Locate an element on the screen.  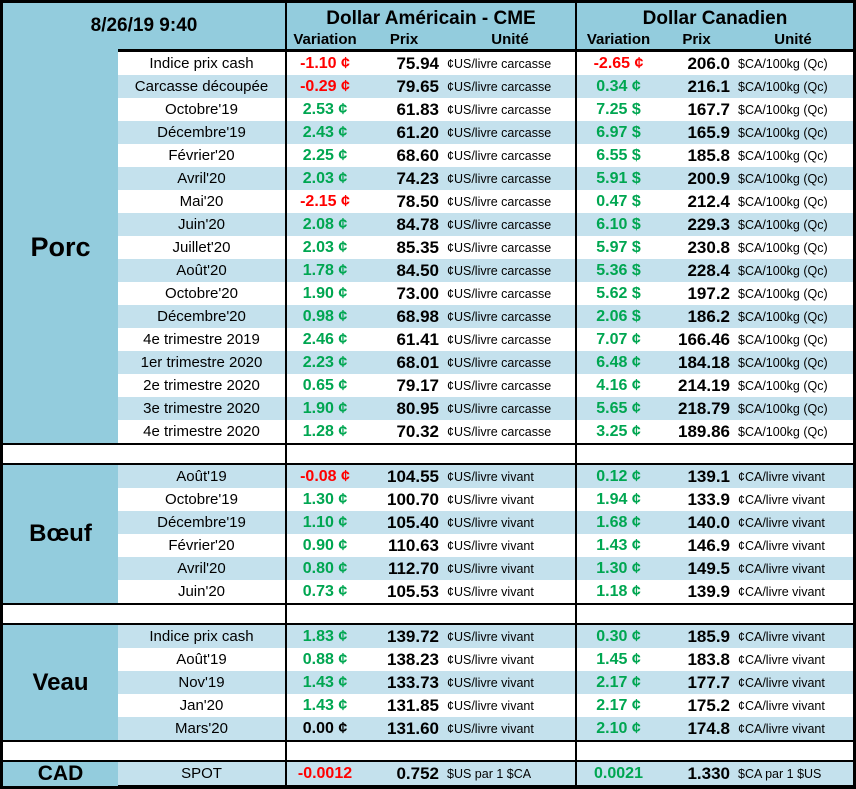
header-separator is located at coordinates (428, 50).